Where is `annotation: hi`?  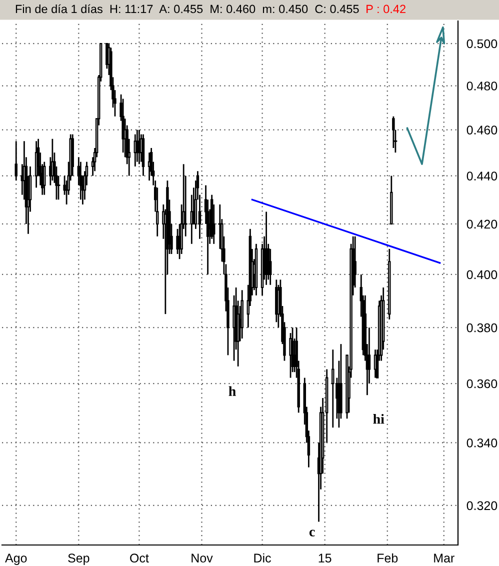
annotation: hi is located at coordinates (378, 419).